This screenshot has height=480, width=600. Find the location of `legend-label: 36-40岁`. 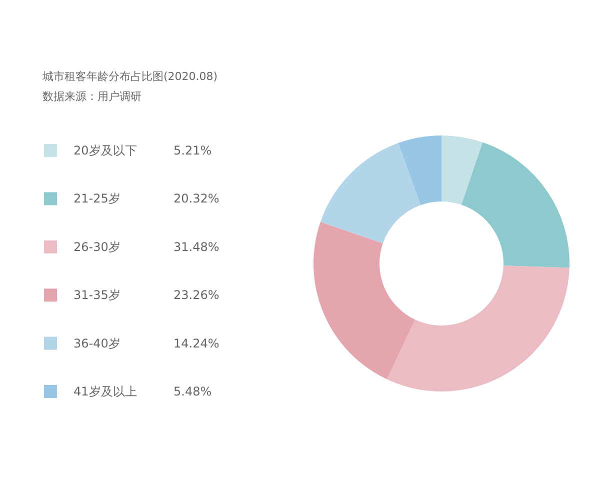

legend-label: 36-40岁 is located at coordinates (97, 343).